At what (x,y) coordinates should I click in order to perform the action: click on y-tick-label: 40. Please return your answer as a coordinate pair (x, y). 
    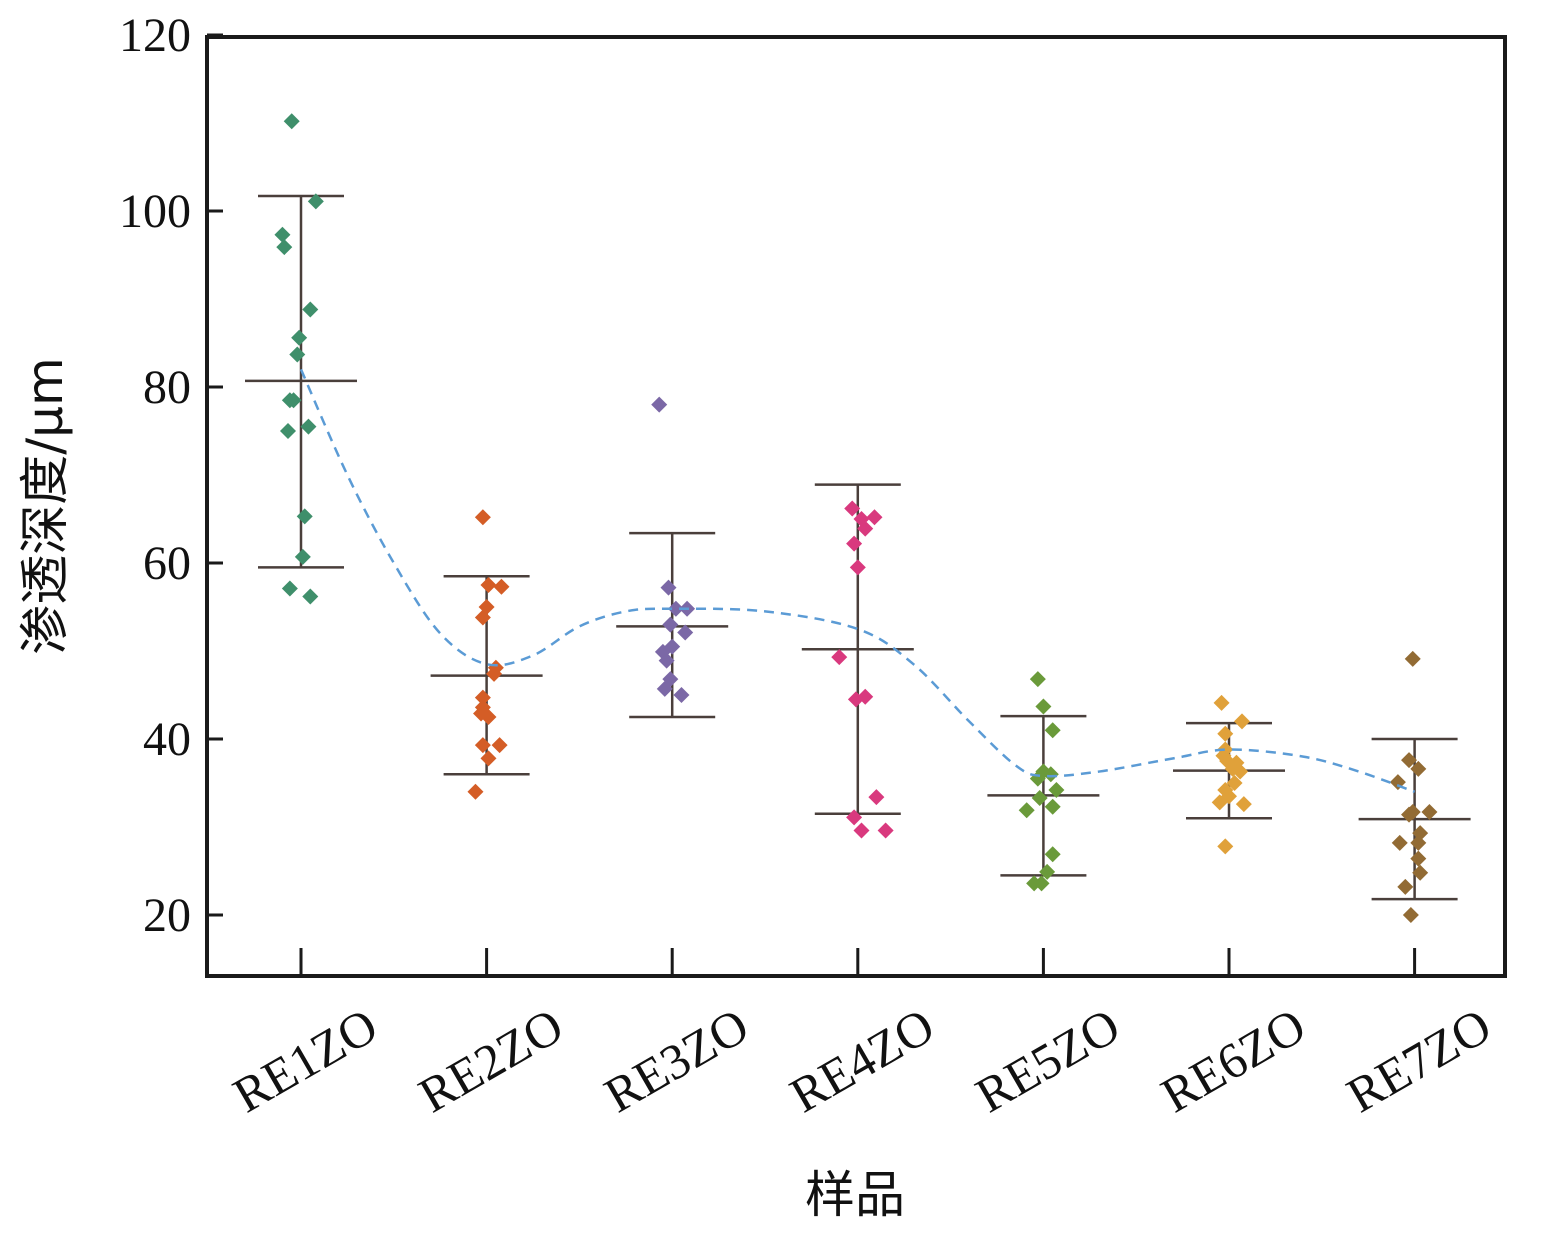
    Looking at the image, I should click on (167, 739).